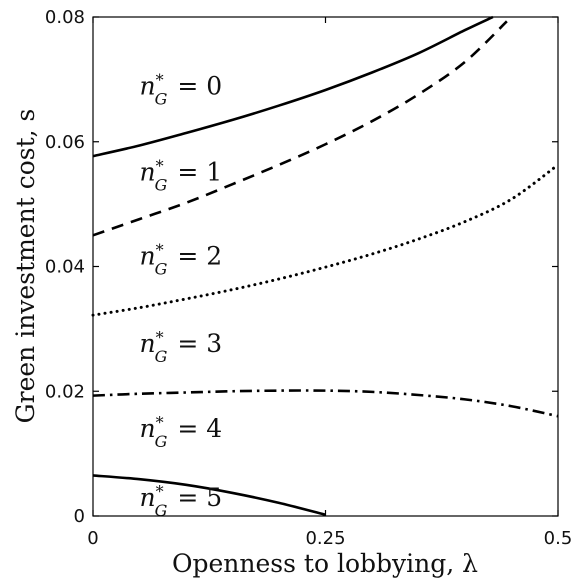  Describe the element at coordinates (325, 538) in the screenshot. I see `x-tick-label: 0.25` at that location.